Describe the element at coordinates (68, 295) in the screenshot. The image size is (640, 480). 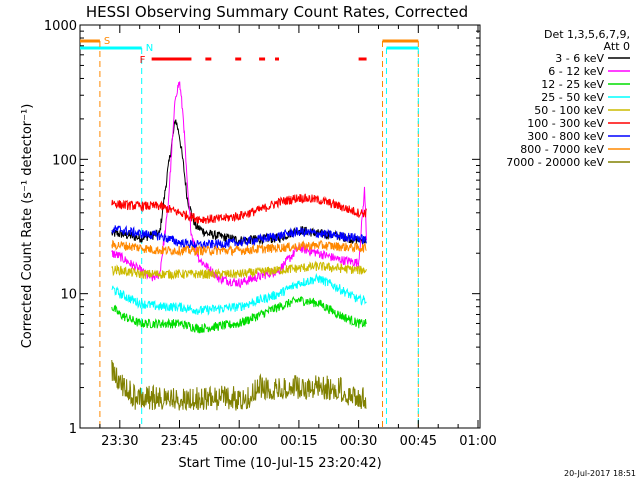
I see `y-tick-label: 10` at that location.